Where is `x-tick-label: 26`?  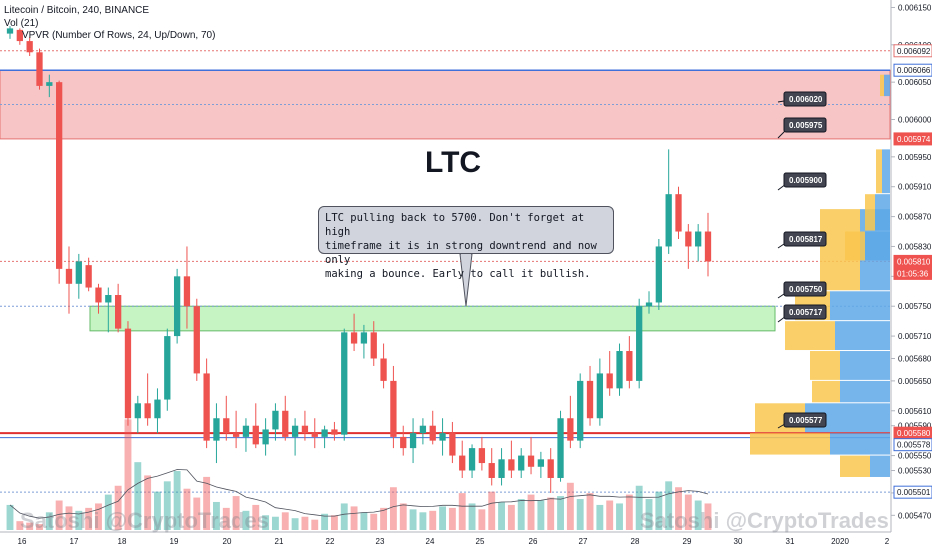
x-tick-label: 26 is located at coordinates (533, 541).